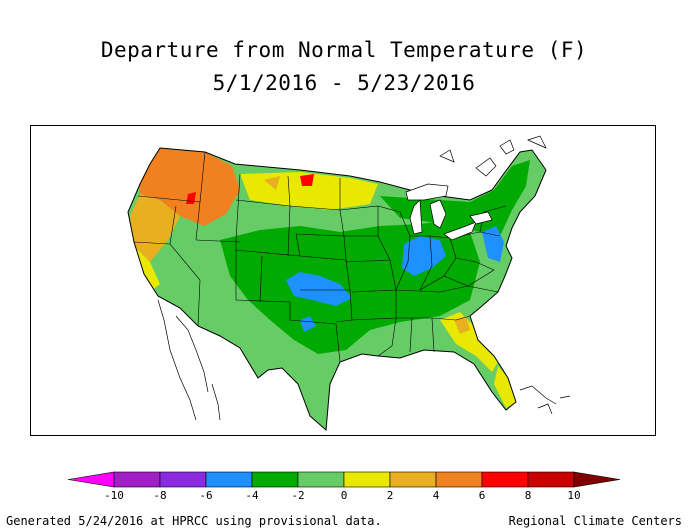  What do you see at coordinates (364, 360) in the screenshot?
I see `mexico-and-islands-coast` at bounding box center [364, 360].